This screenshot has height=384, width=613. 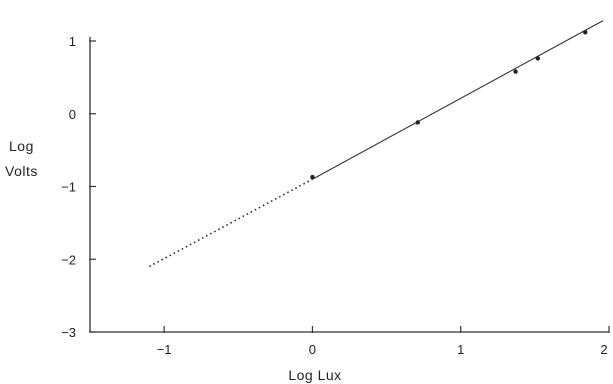 What do you see at coordinates (72, 41) in the screenshot?
I see `y-tick-label: 1` at bounding box center [72, 41].